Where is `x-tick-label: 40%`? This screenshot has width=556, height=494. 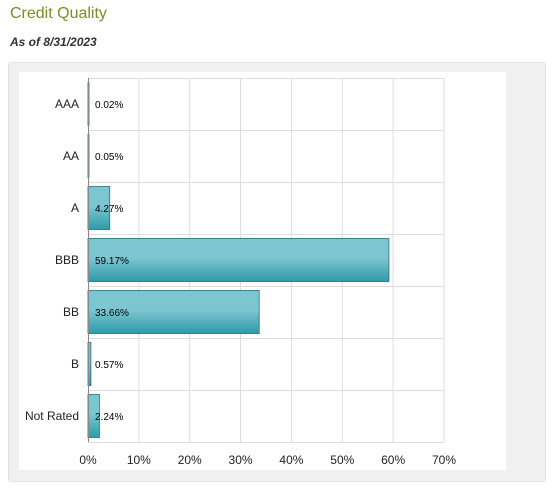 x-tick-label: 40% is located at coordinates (291, 460).